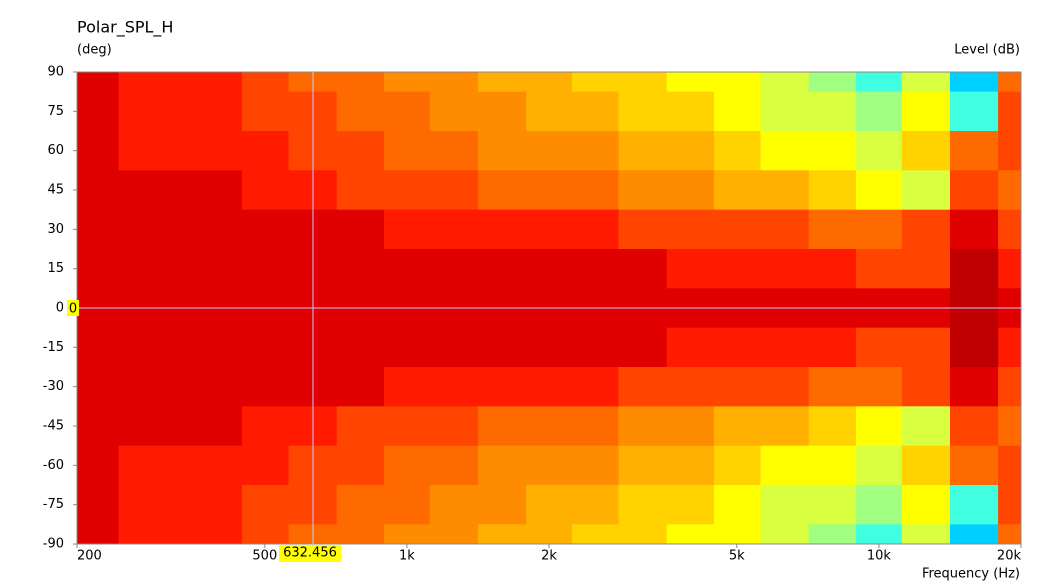  Describe the element at coordinates (879, 556) in the screenshot. I see `x-tick-label: 10k` at that location.